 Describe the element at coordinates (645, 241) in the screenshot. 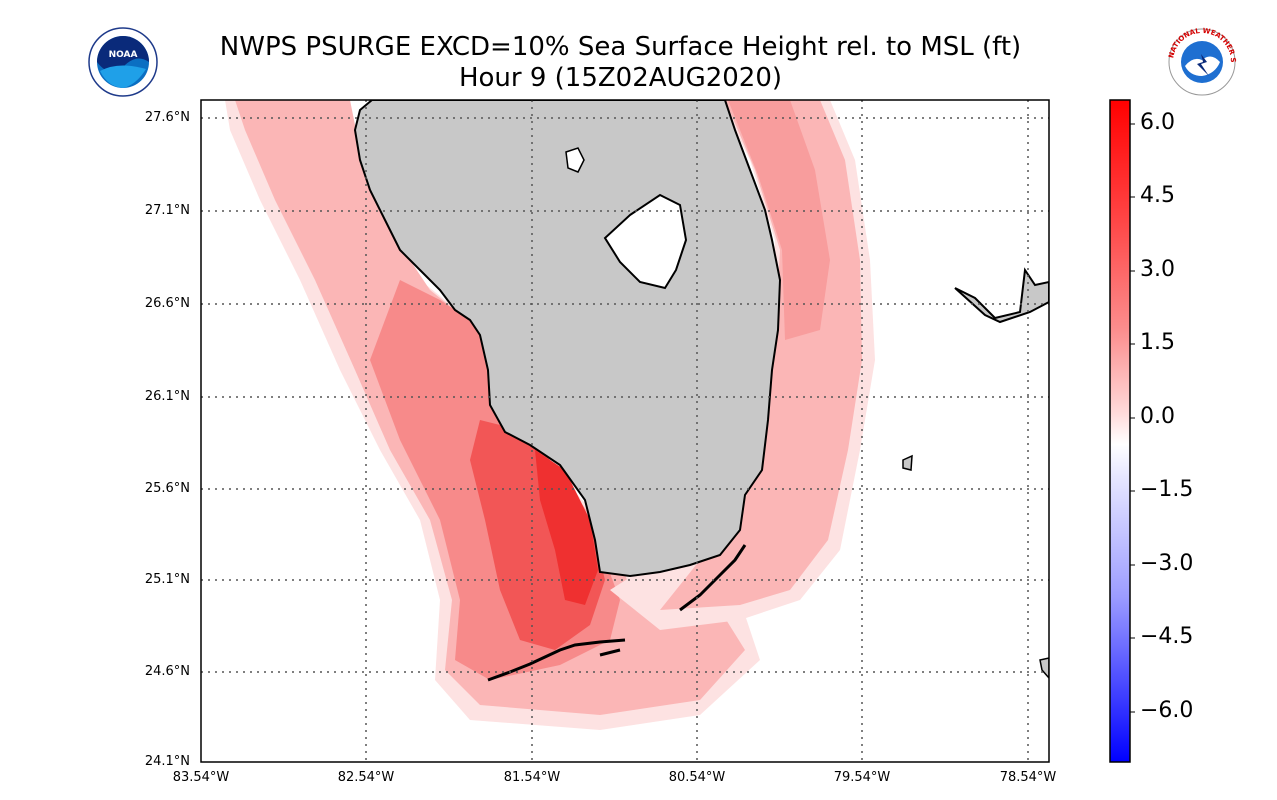

I see `lake-okeechobee` at that location.